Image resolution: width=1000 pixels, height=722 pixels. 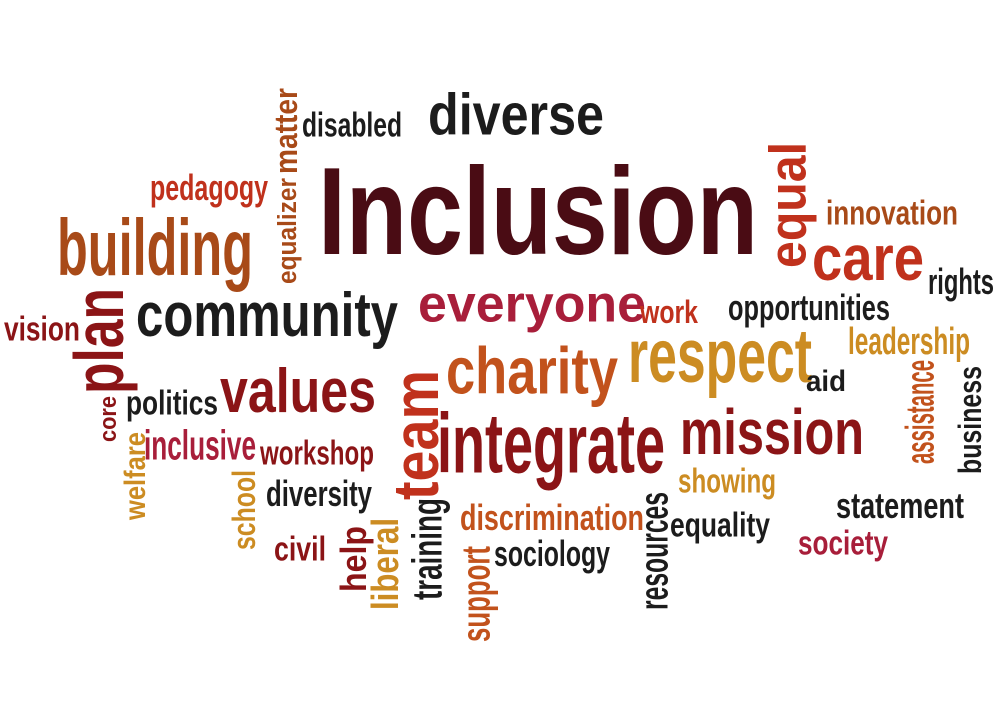 What do you see at coordinates (476, 594) in the screenshot?
I see `word-support: support` at bounding box center [476, 594].